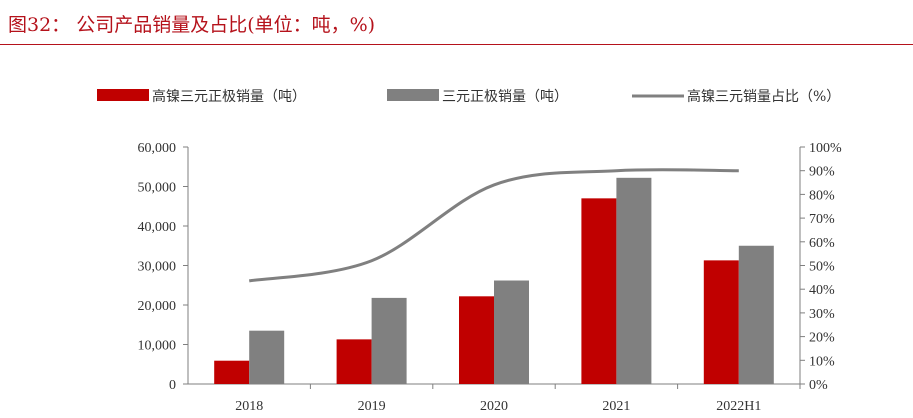 The width and height of the screenshot is (913, 418). I want to click on y-right-tick-label: 90%, so click(822, 172).